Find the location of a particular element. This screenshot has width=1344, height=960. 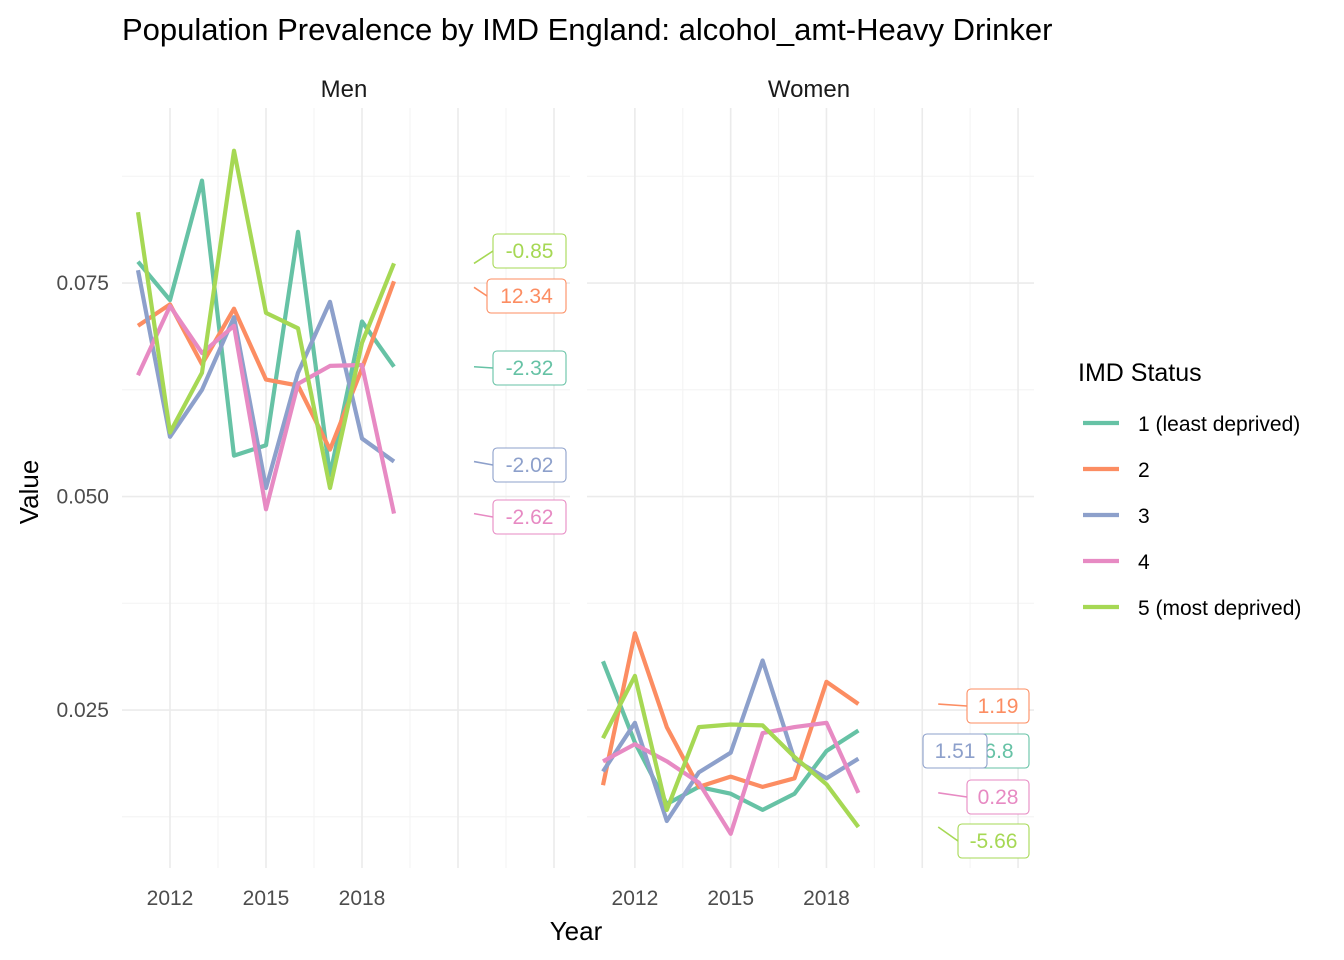

legend-item-3: 3 is located at coordinates (1116, 516).